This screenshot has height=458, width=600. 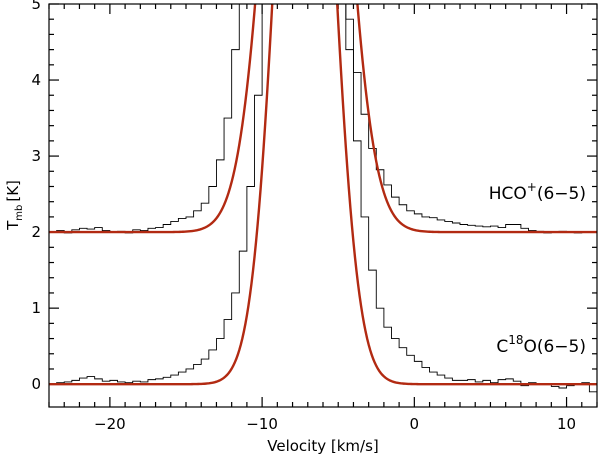 I want to click on hco-label-main: HCO, so click(x=508, y=194).